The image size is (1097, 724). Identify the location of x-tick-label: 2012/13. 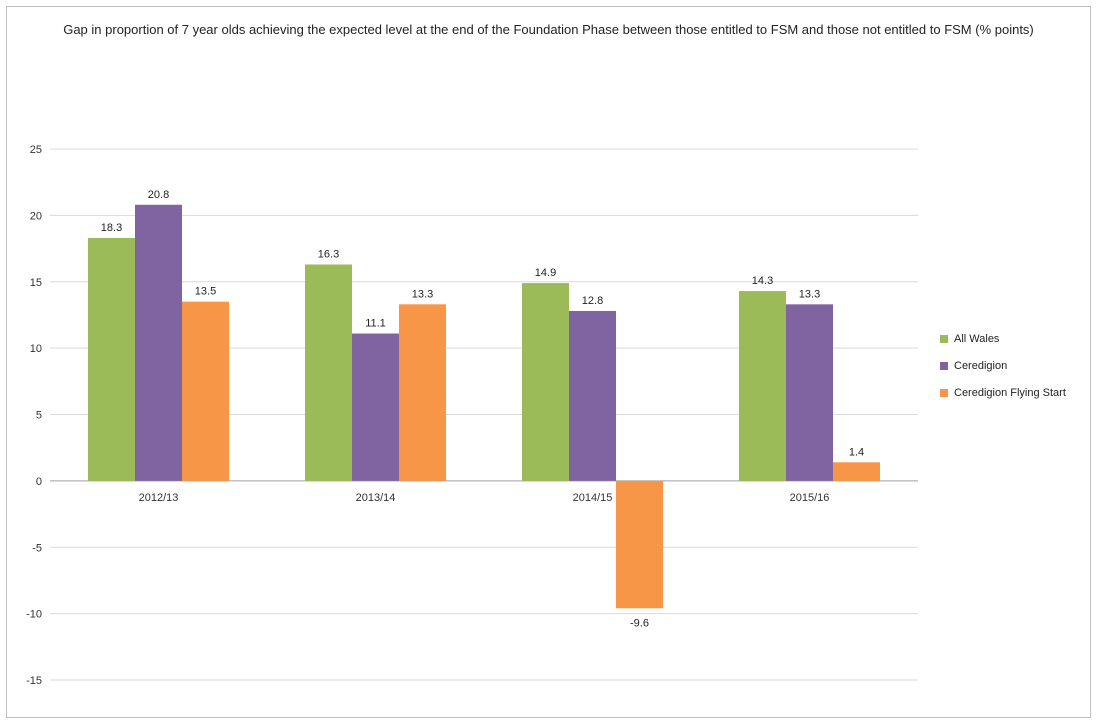
(159, 498).